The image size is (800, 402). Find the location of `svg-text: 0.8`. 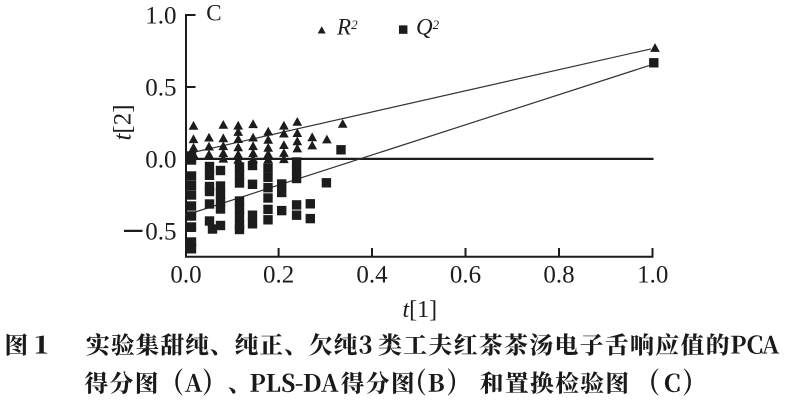

svg-text: 0.8 is located at coordinates (558, 275).